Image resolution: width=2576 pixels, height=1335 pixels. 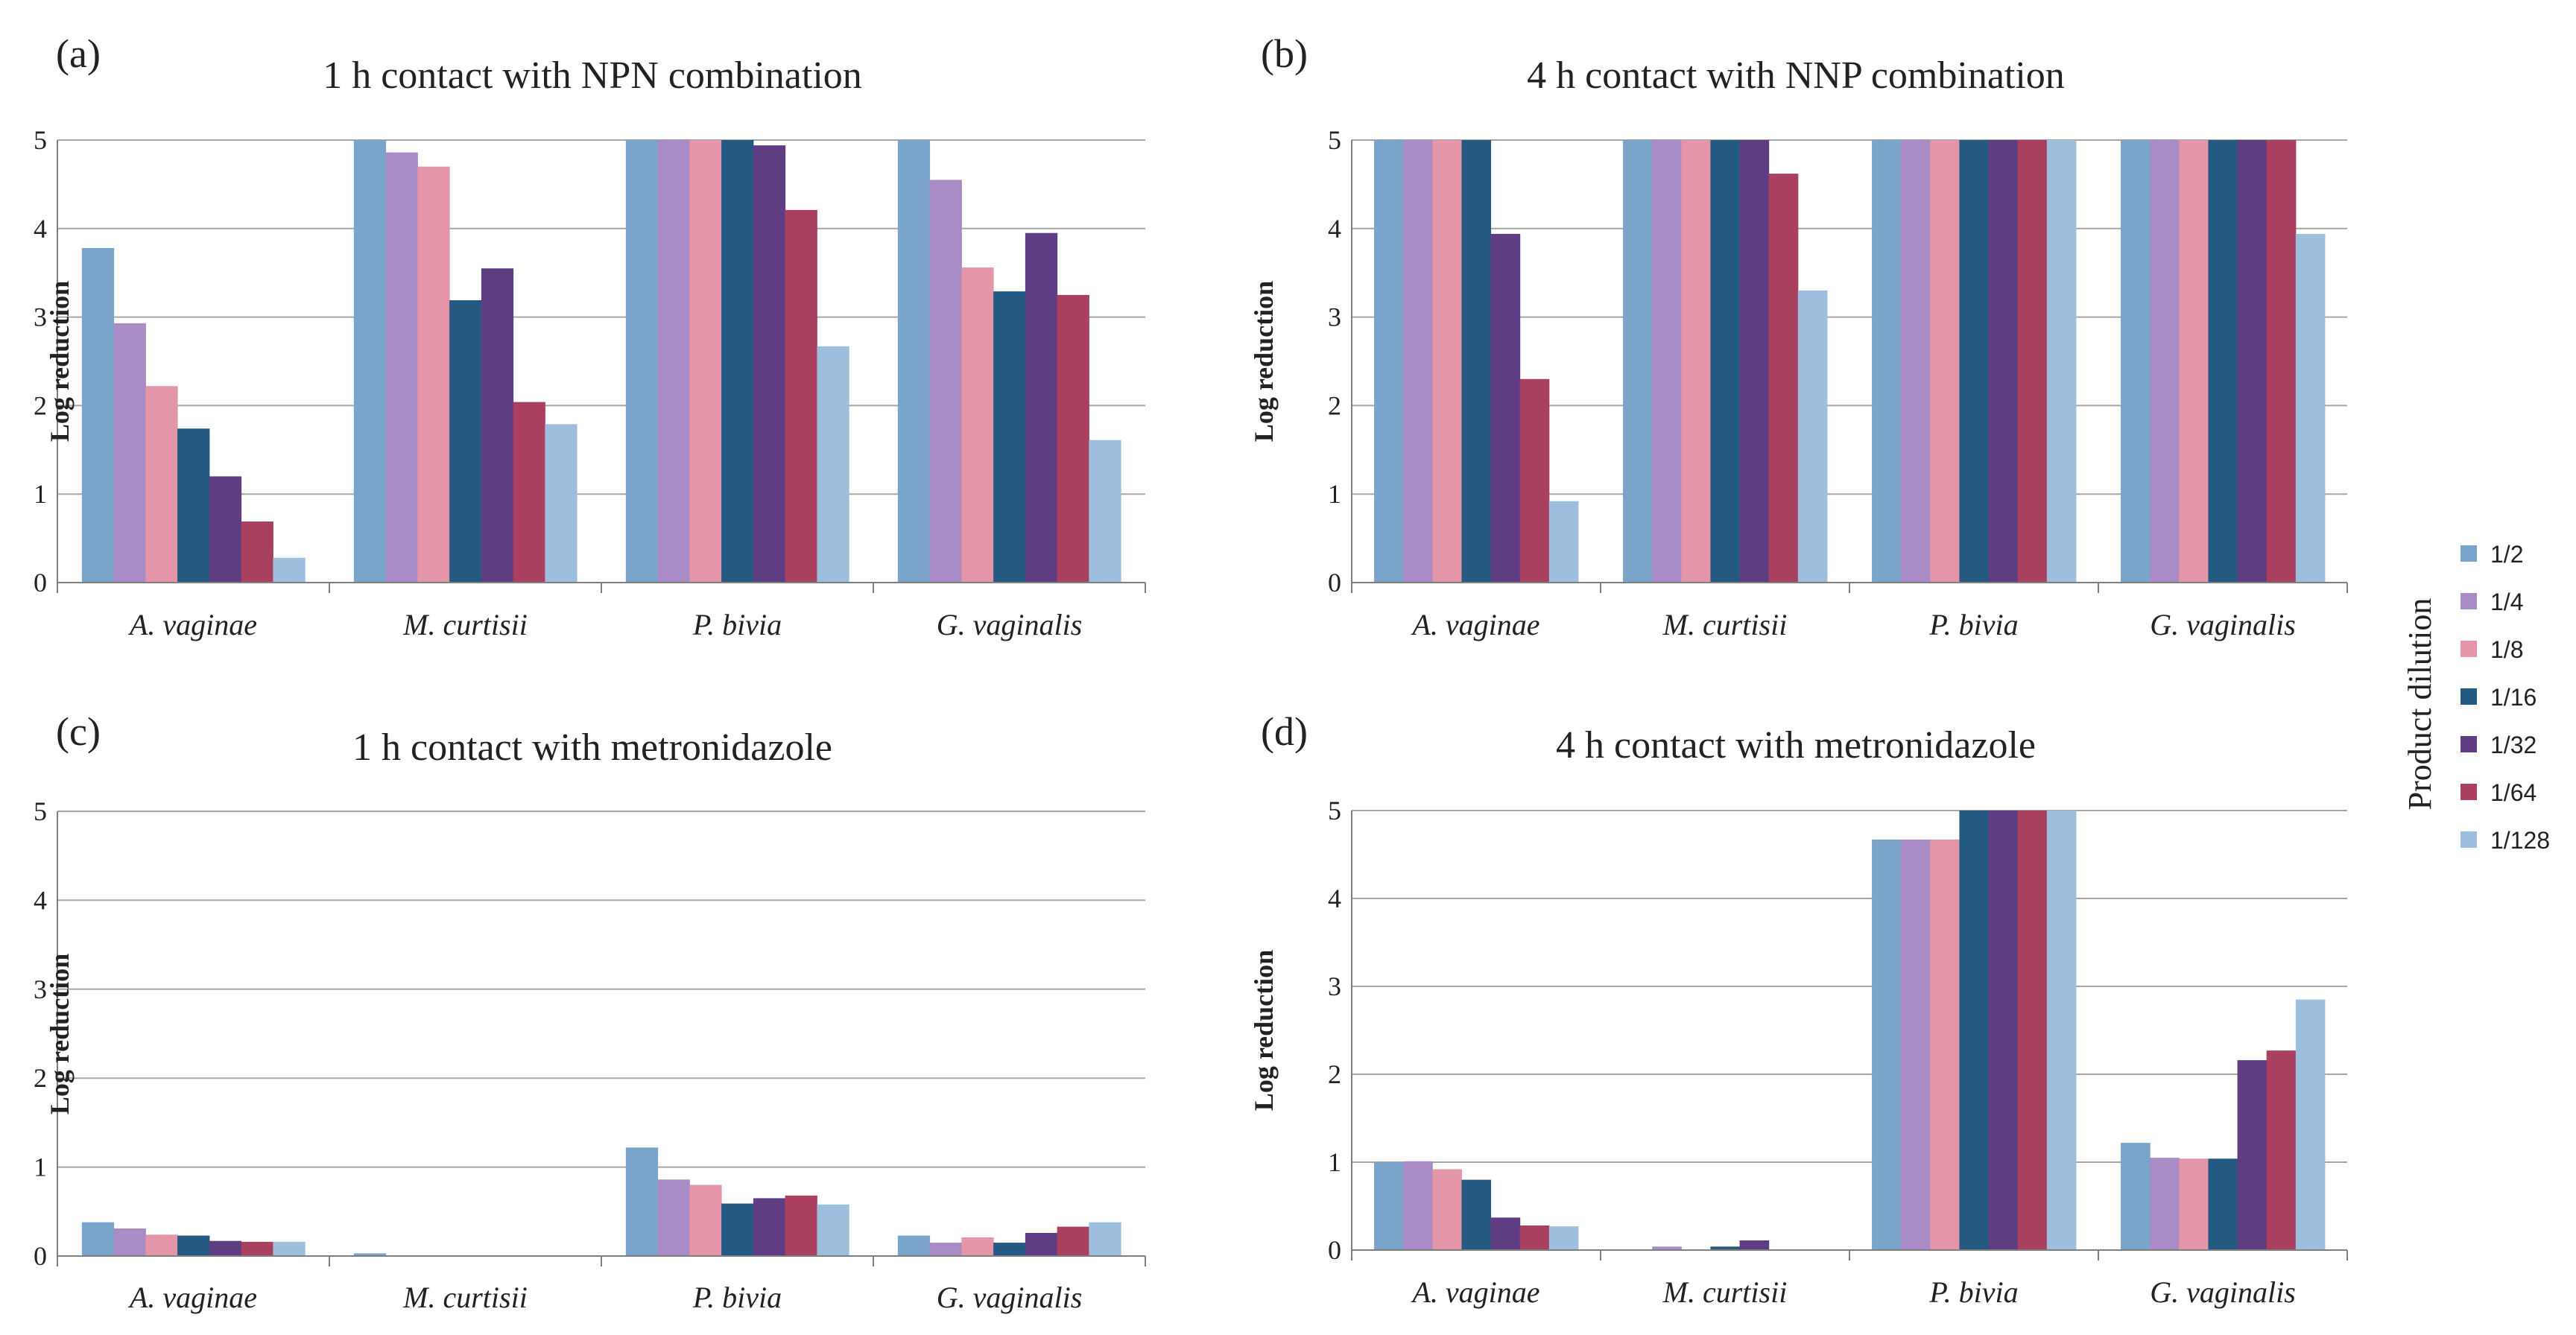 What do you see at coordinates (1474, 625) in the screenshot?
I see `panel-b-category-label: A. vaginae` at bounding box center [1474, 625].